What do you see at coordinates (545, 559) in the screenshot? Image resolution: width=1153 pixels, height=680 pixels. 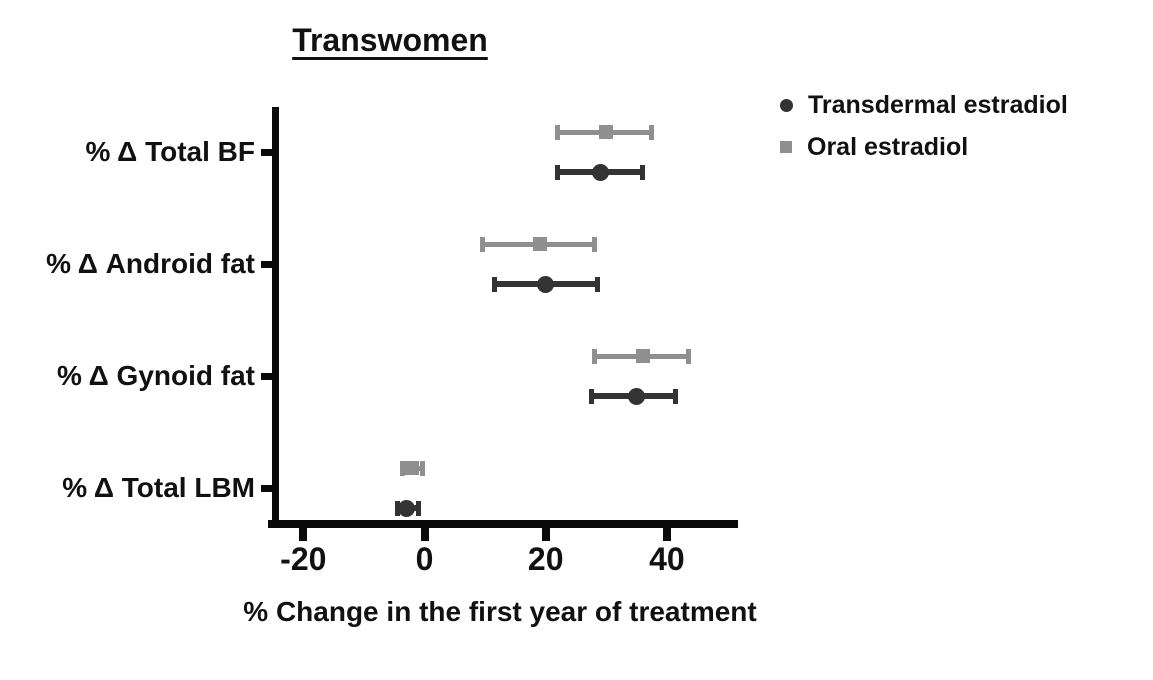 I see `x-tick-label: 20` at bounding box center [545, 559].